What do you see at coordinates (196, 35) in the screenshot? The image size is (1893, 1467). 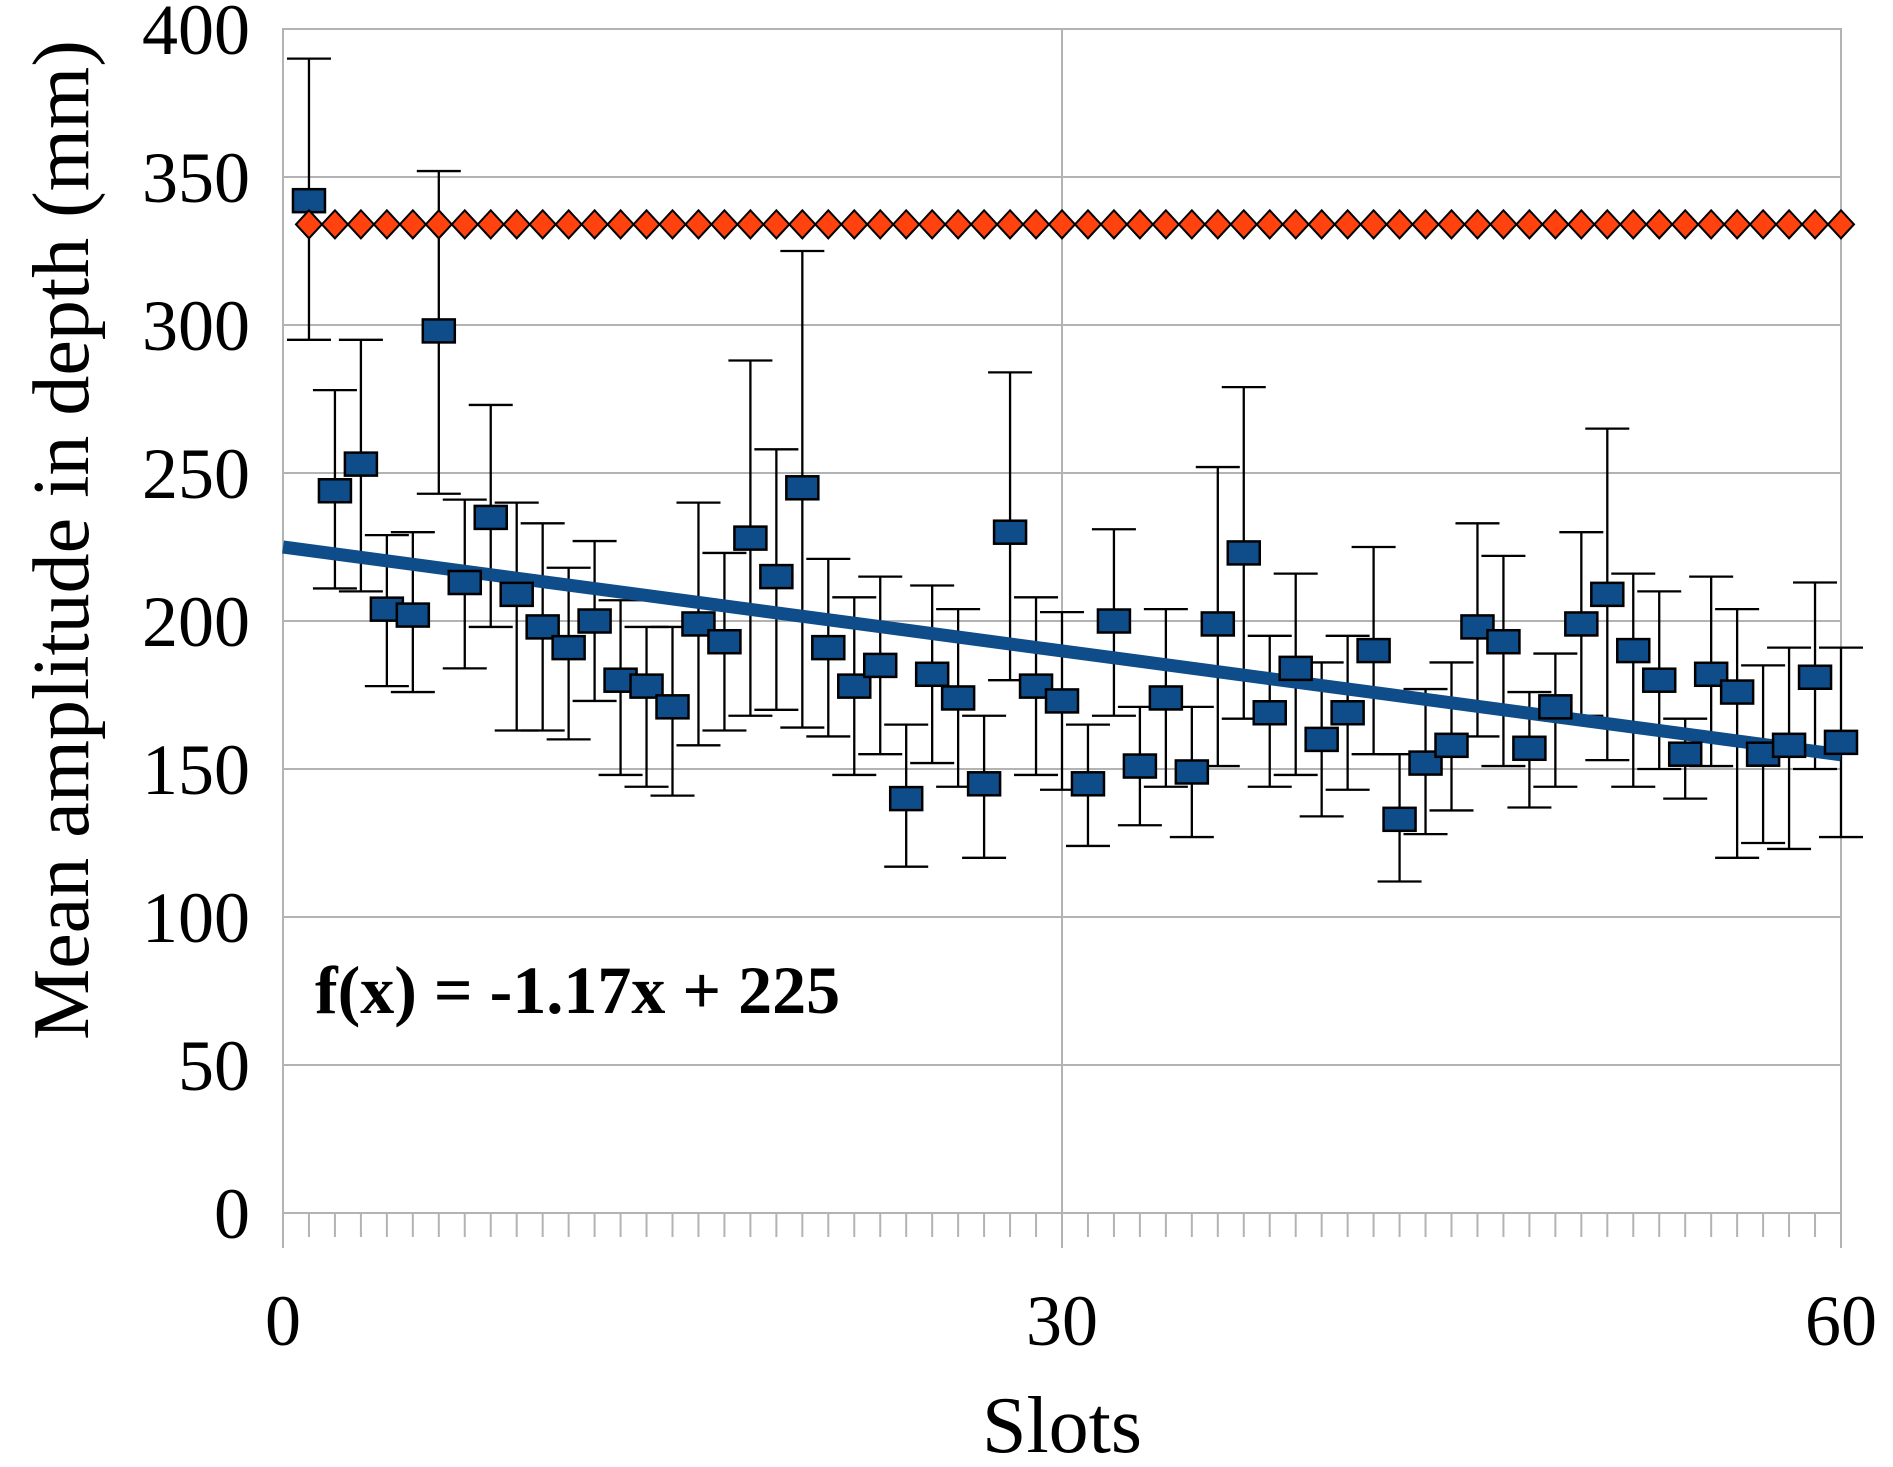 I see `y-tick-label-400: 400` at bounding box center [196, 35].